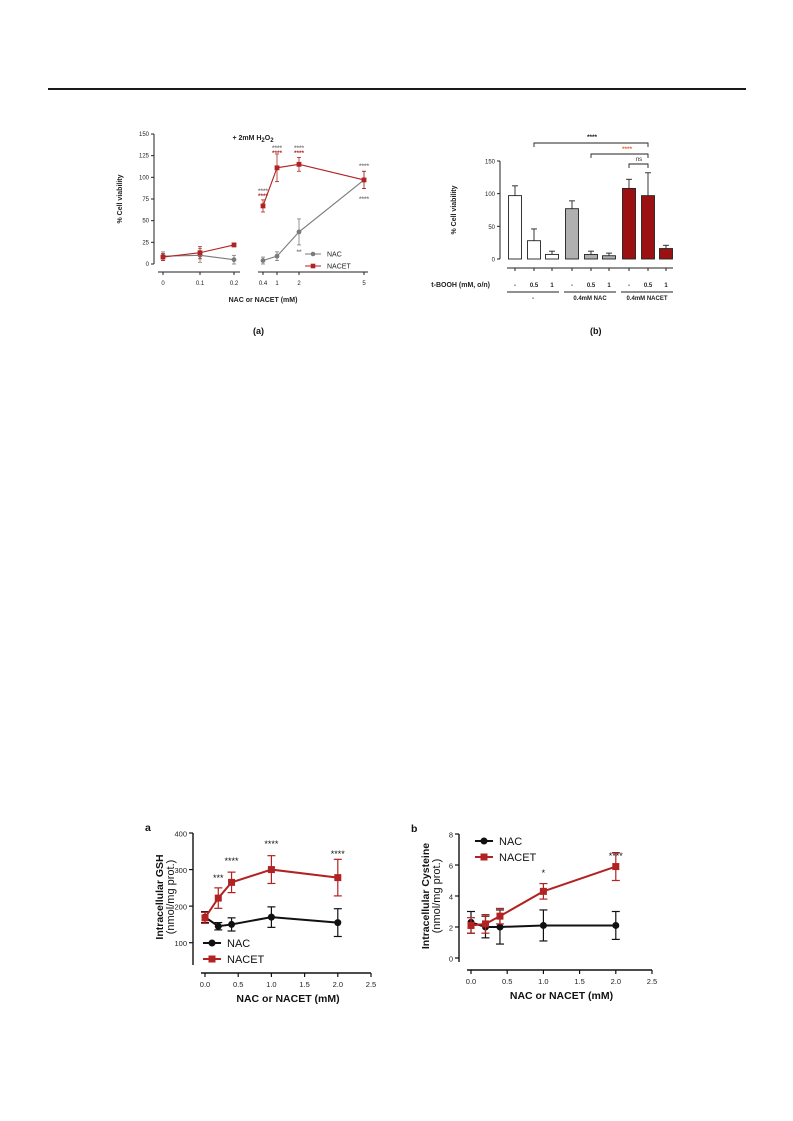  What do you see at coordinates (652, 981) in the screenshot?
I see `d-x-tick-label: 2.5` at bounding box center [652, 981].